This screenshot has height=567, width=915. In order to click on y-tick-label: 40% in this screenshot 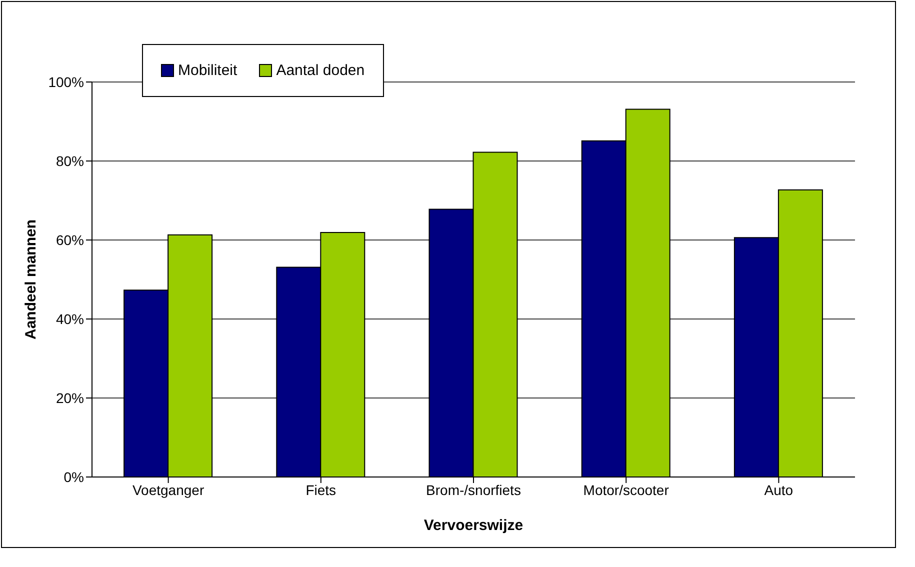, I will do `click(70, 318)`.